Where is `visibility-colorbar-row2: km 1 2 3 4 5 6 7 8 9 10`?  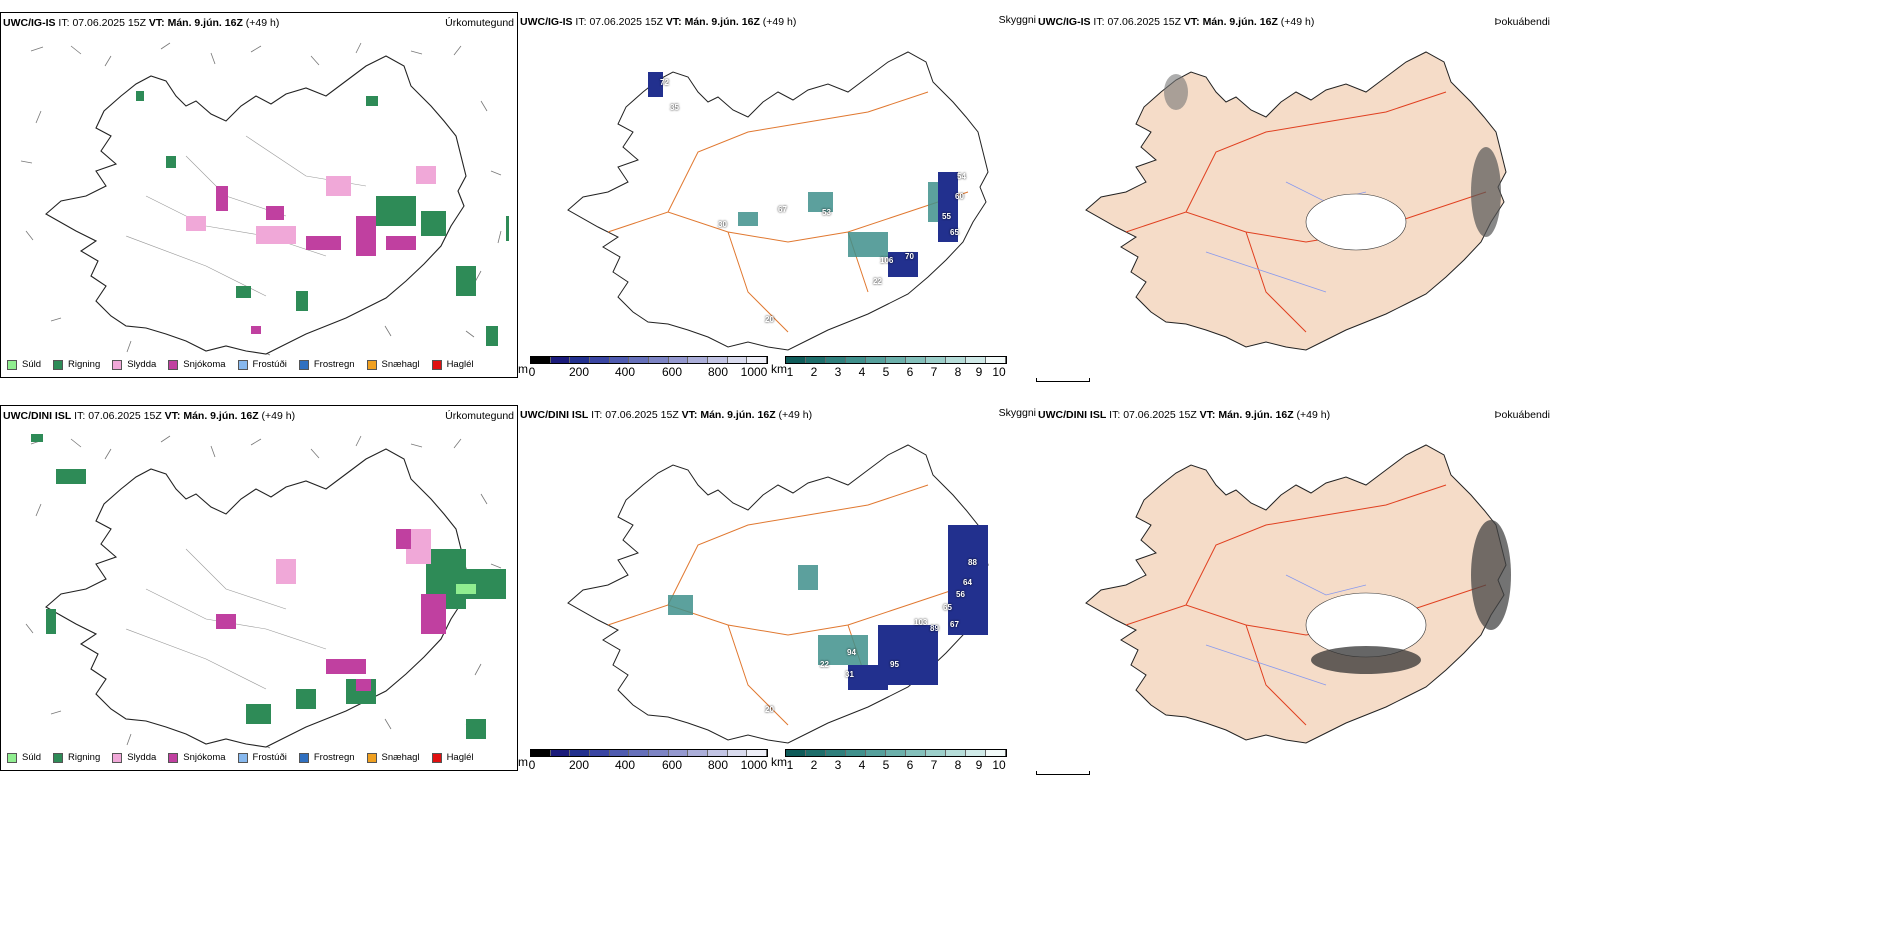 visibility-colorbar-row2: km 1 2 3 4 5 6 7 8 9 10 is located at coordinates (889, 761).